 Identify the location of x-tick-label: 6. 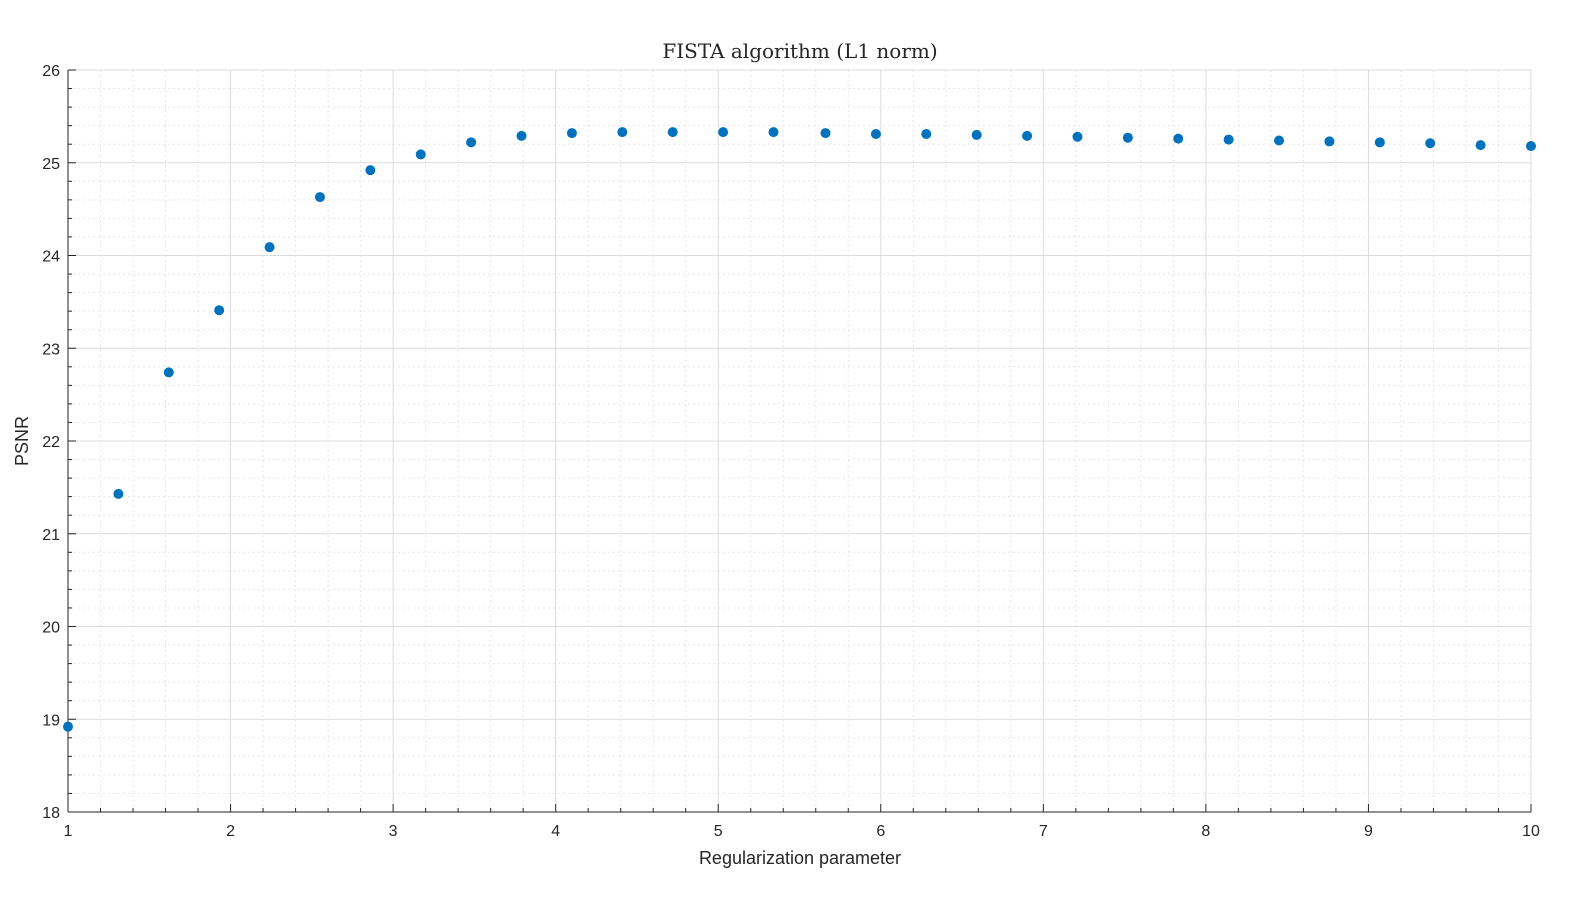
(880, 831).